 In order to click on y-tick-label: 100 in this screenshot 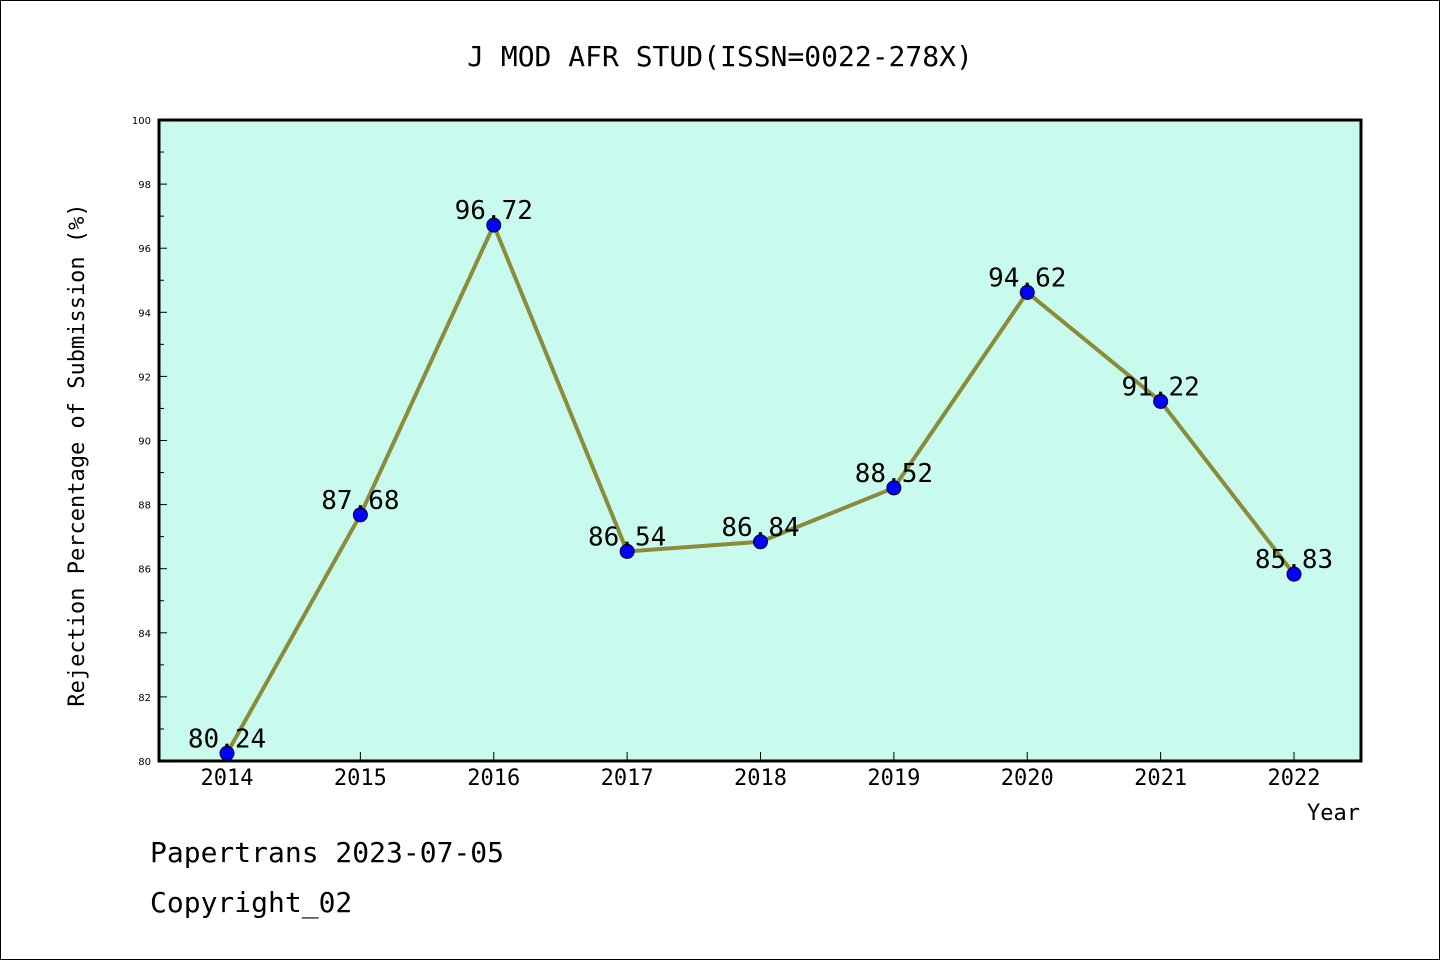, I will do `click(141, 121)`.